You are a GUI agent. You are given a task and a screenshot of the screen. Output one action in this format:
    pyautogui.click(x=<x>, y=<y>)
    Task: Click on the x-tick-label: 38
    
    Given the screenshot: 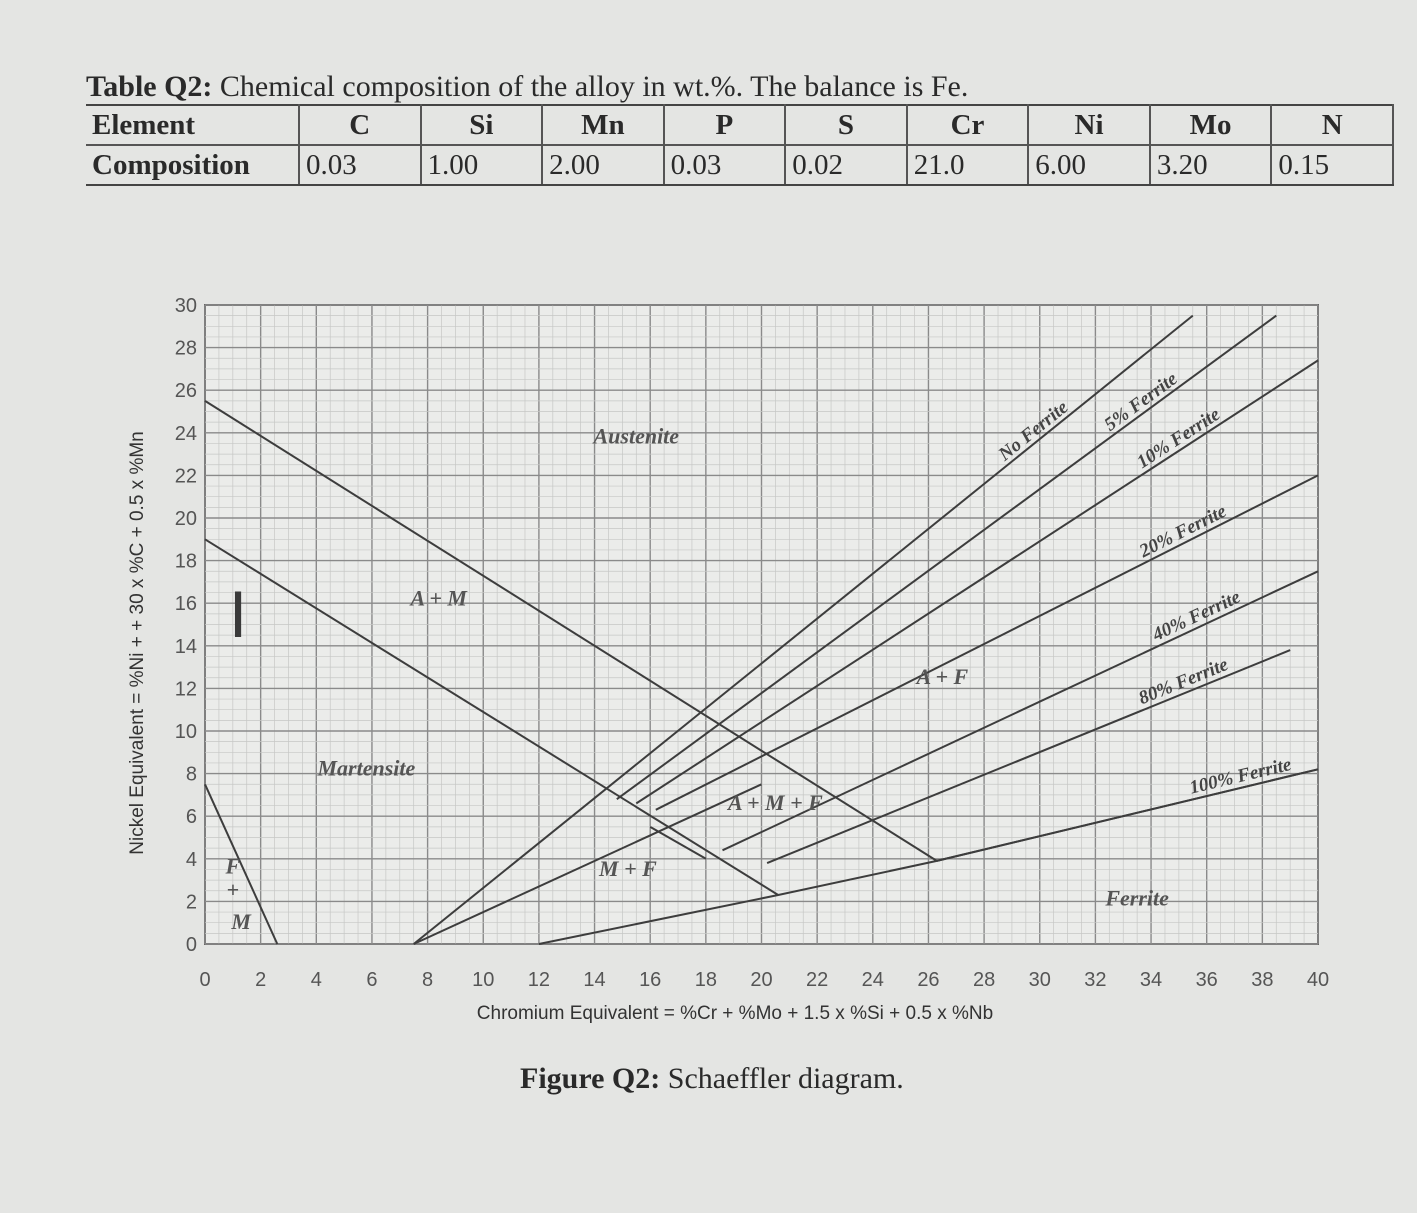 What is the action you would take?
    pyautogui.click(x=1262, y=980)
    